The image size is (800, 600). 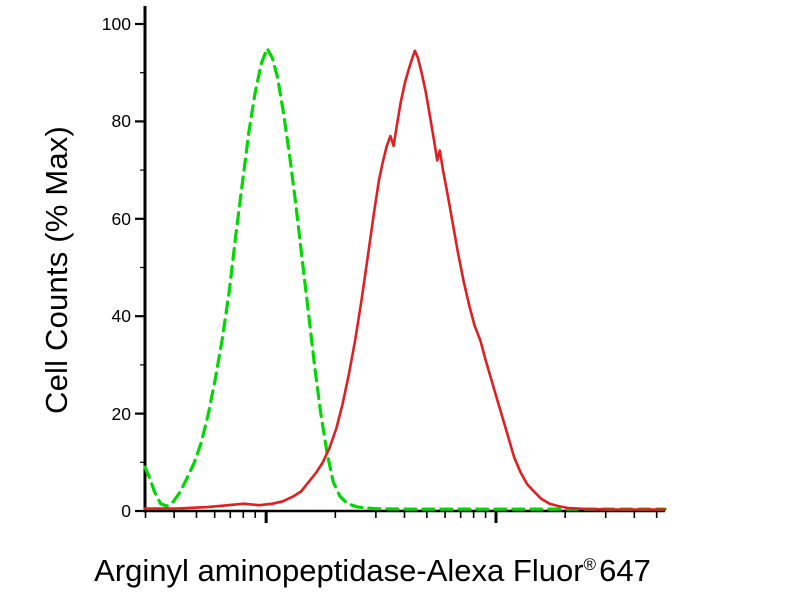 What do you see at coordinates (116, 24) in the screenshot?
I see `y-tick-label: 100` at bounding box center [116, 24].